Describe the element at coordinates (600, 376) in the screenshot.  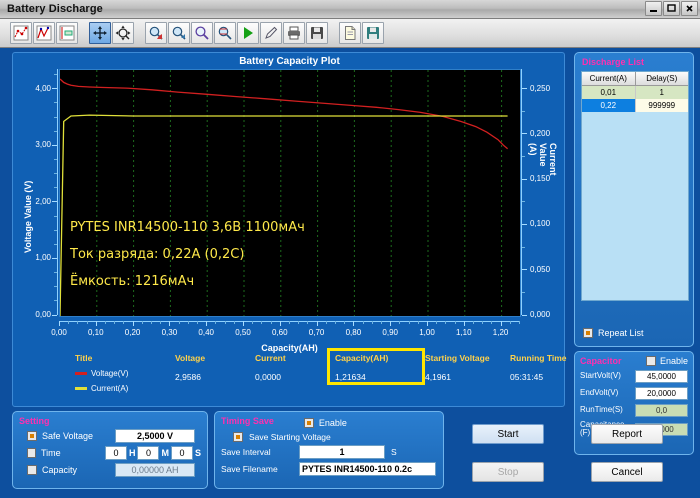
I see `capacitor-startvolt-label: StartVolt(V)` at that location.